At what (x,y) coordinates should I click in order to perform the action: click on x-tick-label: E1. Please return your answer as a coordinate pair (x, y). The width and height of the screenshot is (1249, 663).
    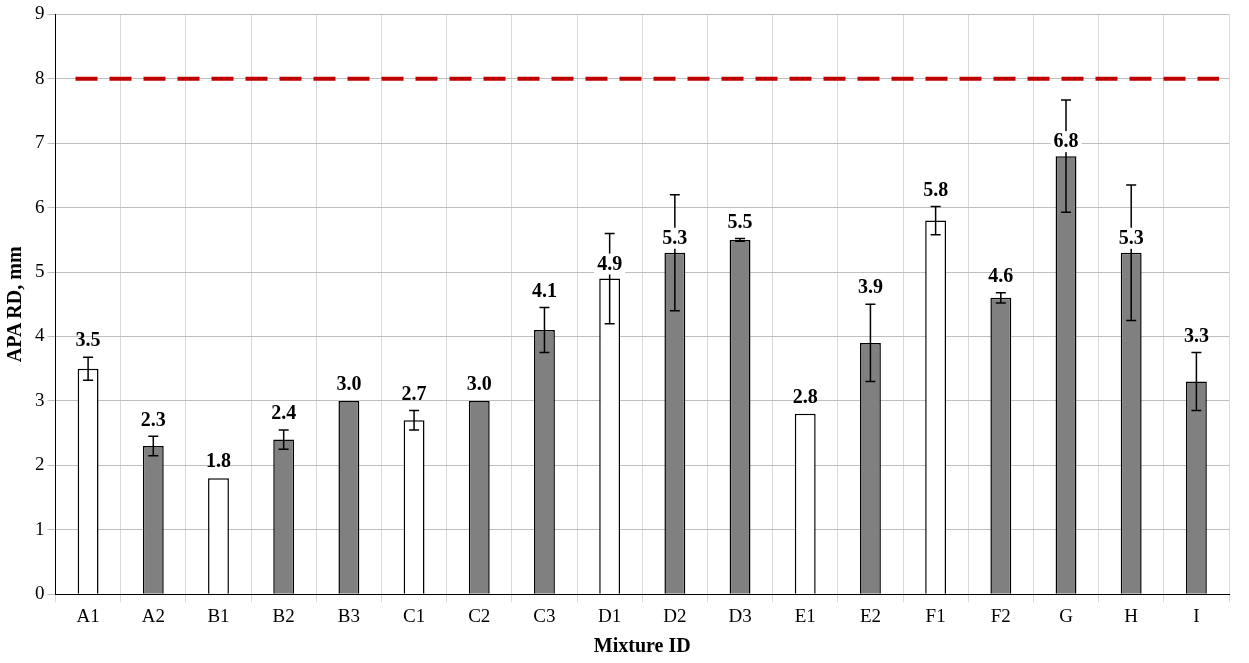
    Looking at the image, I should click on (805, 615).